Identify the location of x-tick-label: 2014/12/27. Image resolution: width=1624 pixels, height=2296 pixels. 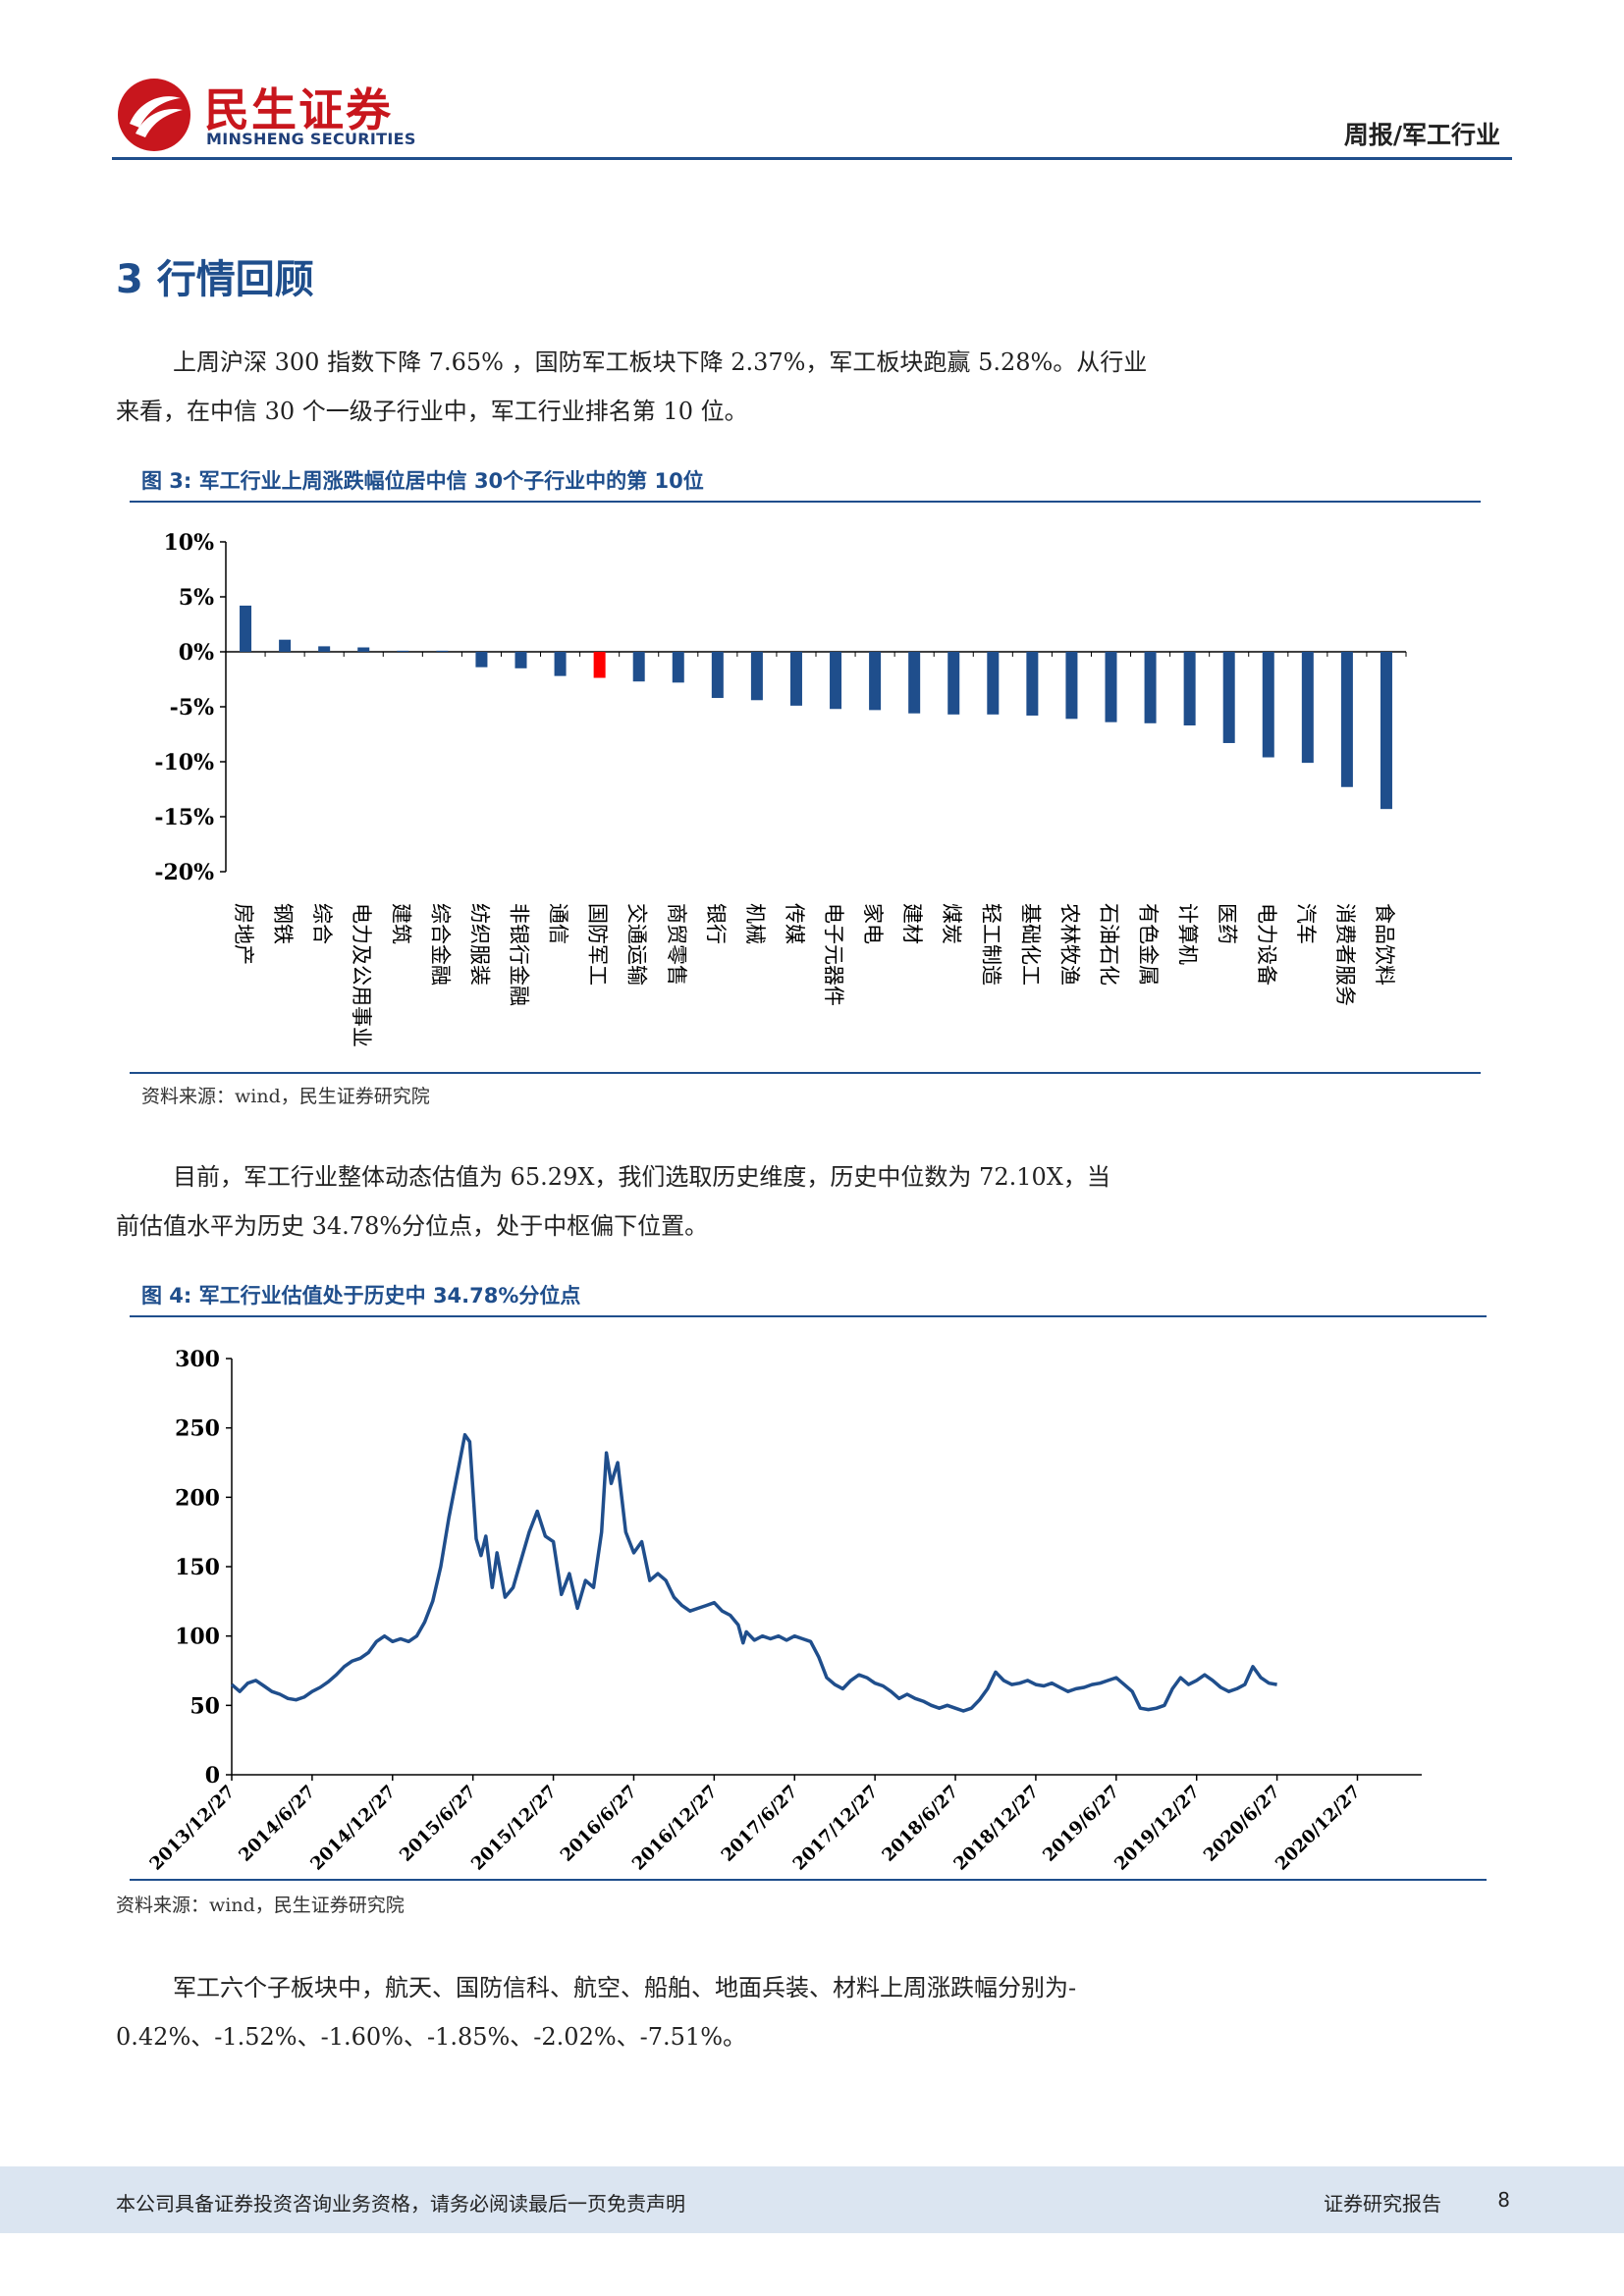
(353, 1829).